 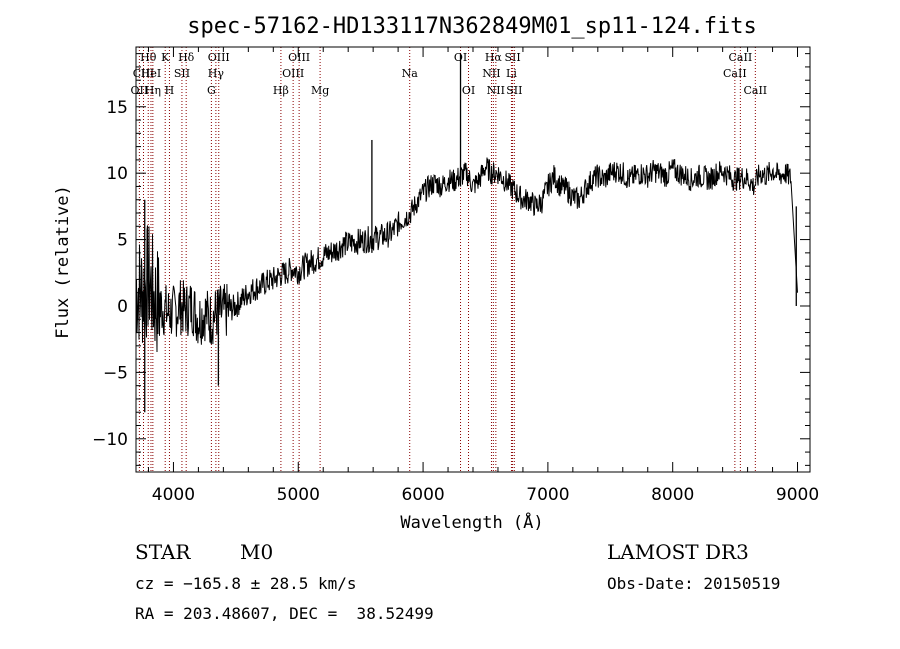 What do you see at coordinates (471, 522) in the screenshot?
I see `x-axis-label: Wavelength (Å)` at bounding box center [471, 522].